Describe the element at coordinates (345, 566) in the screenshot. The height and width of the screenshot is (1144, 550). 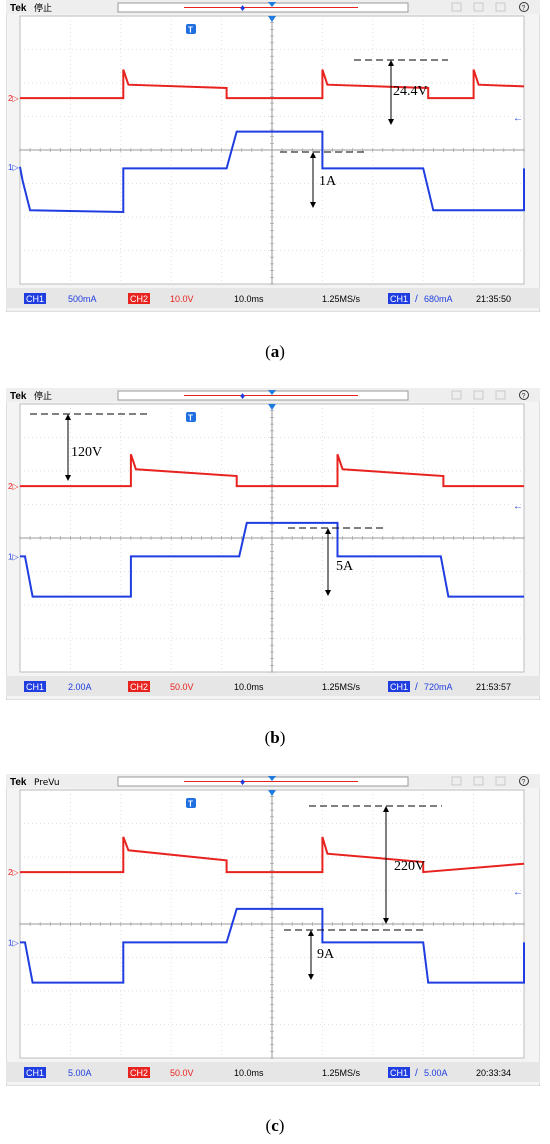
I see `dimension-label: 5A` at that location.